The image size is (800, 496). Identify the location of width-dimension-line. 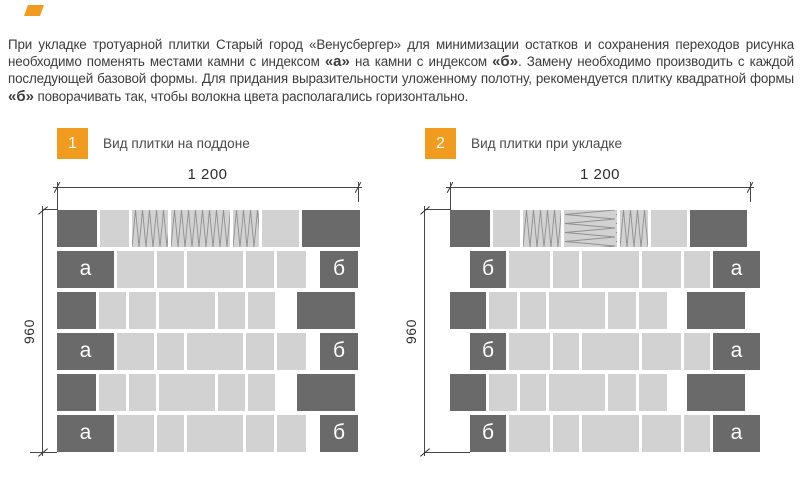
(207, 187).